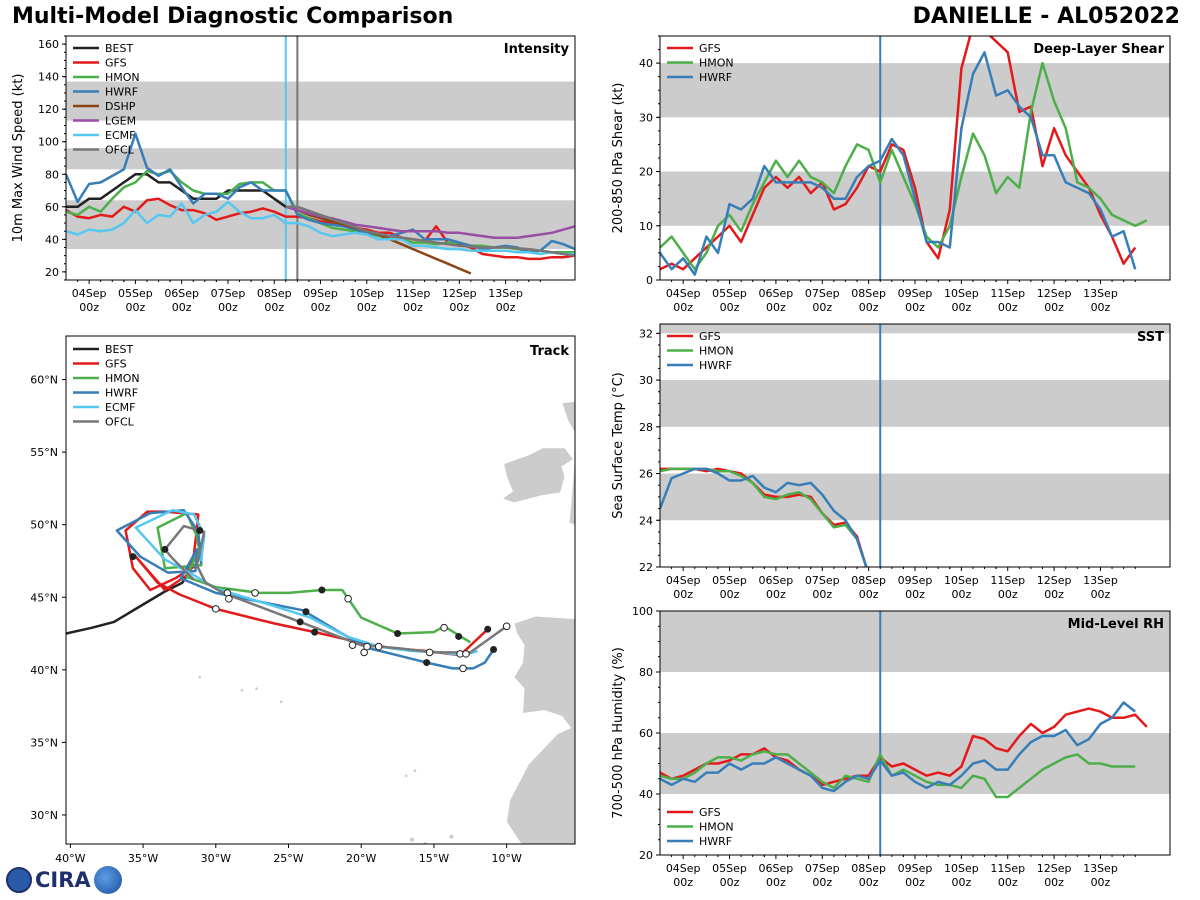 This screenshot has width=1200, height=900. I want to click on lat-tick-label: 40°N, so click(44, 670).